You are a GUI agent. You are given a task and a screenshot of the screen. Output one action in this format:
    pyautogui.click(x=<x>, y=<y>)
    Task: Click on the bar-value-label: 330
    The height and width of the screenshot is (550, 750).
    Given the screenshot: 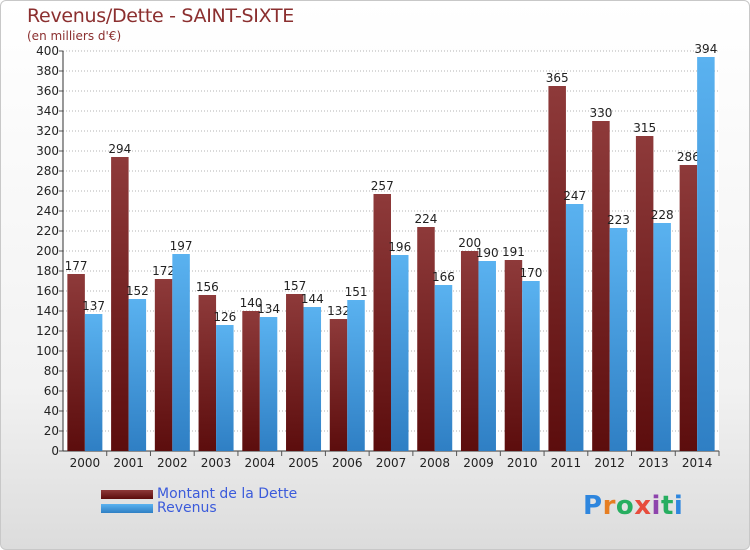 What is the action you would take?
    pyautogui.click(x=600, y=113)
    